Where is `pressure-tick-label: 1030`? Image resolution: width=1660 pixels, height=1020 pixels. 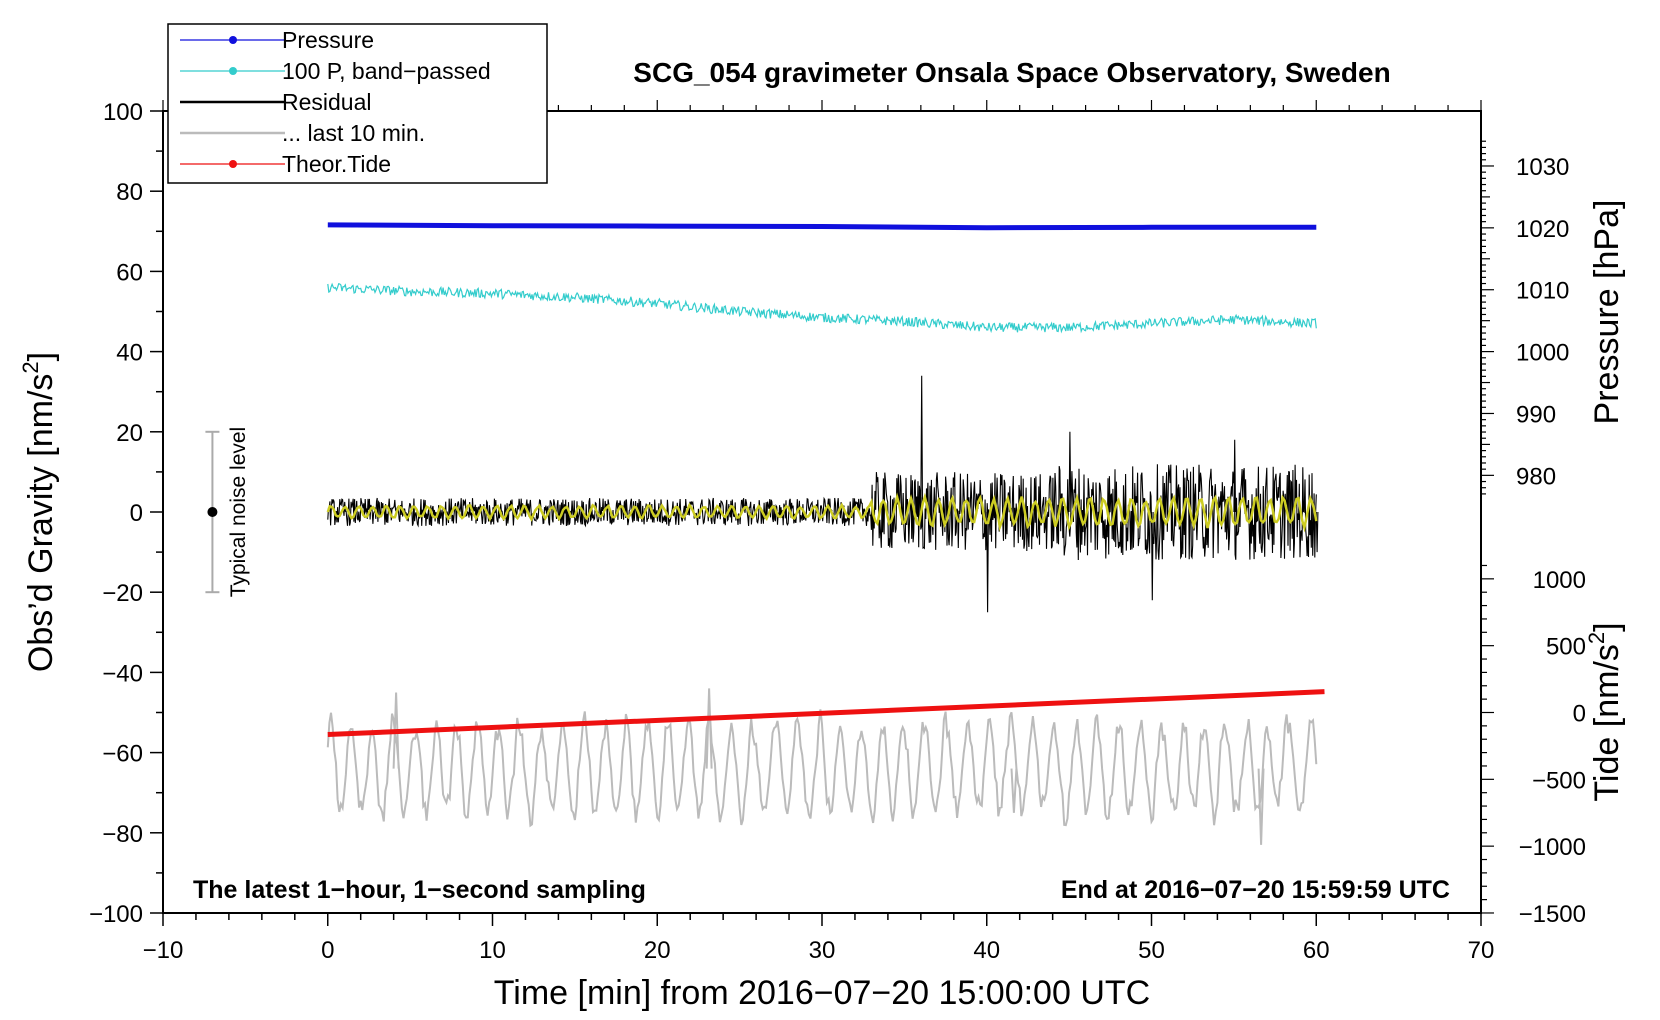
pressure-tick-label: 1030 is located at coordinates (1542, 167).